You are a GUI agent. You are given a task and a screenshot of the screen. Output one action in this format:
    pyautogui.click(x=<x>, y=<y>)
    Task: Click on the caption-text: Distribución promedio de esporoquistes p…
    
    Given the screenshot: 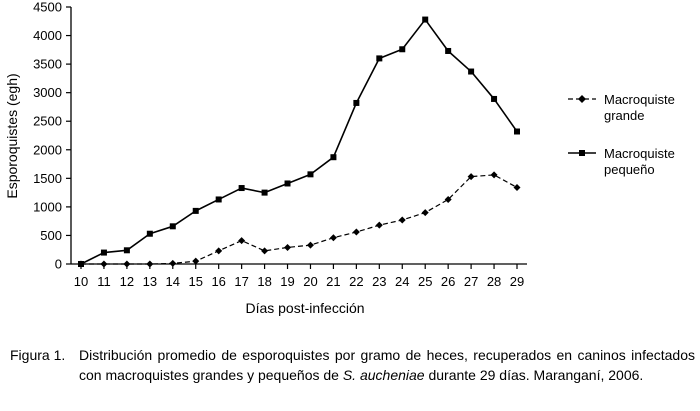 What is the action you would take?
    pyautogui.click(x=387, y=365)
    